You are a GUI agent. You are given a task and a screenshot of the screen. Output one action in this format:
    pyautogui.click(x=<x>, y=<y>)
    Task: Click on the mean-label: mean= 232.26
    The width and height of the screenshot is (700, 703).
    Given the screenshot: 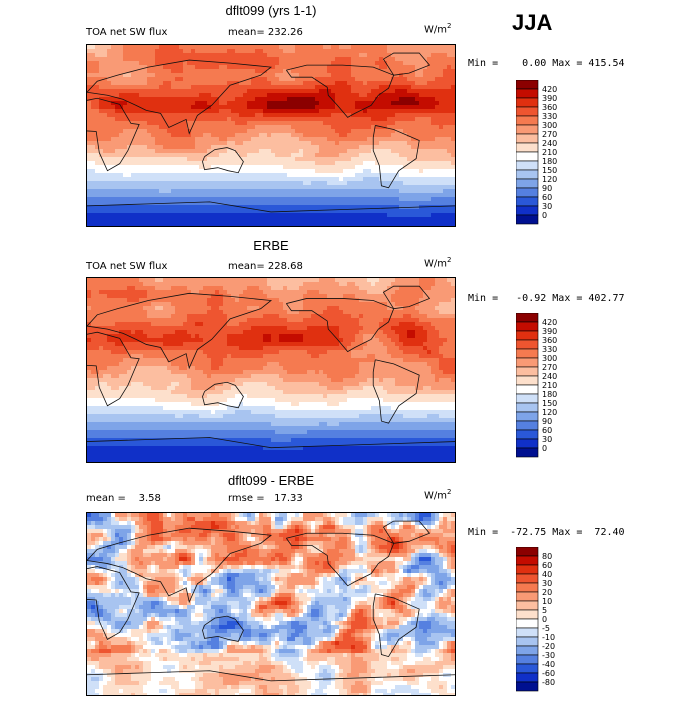 What is the action you would take?
    pyautogui.click(x=265, y=32)
    